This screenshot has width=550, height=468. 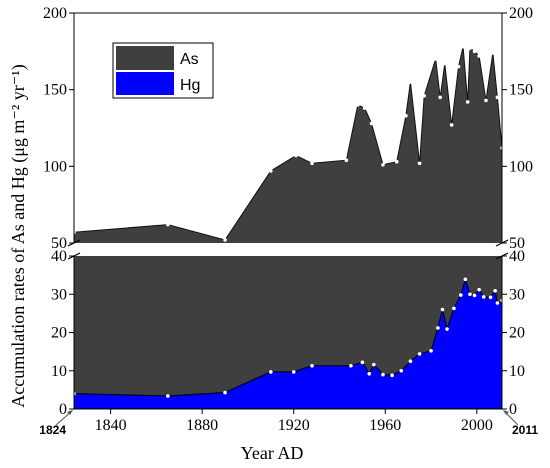 What do you see at coordinates (189, 59) in the screenshot?
I see `legend-label-as: As` at bounding box center [189, 59].